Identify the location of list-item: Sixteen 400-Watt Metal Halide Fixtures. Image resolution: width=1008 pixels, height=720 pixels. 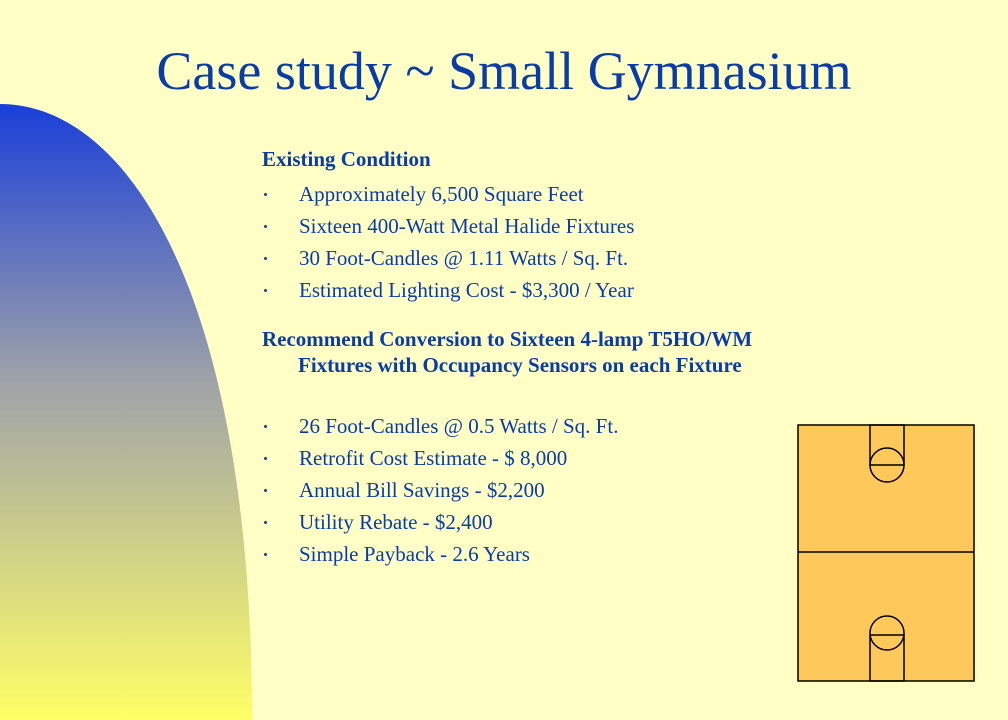
(532, 226).